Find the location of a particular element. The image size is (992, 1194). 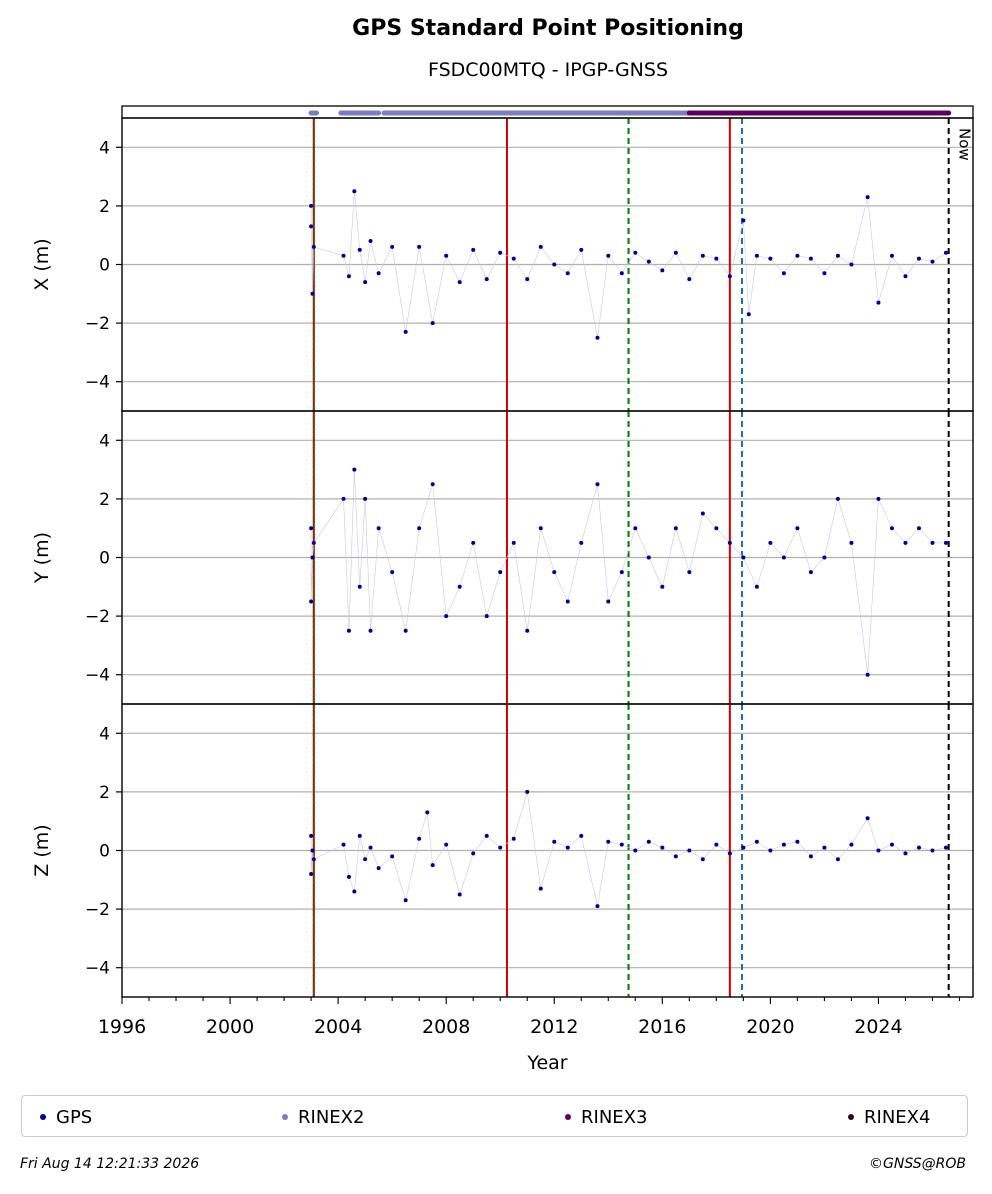

legend-marker-rinex4 is located at coordinates (851, 1117).